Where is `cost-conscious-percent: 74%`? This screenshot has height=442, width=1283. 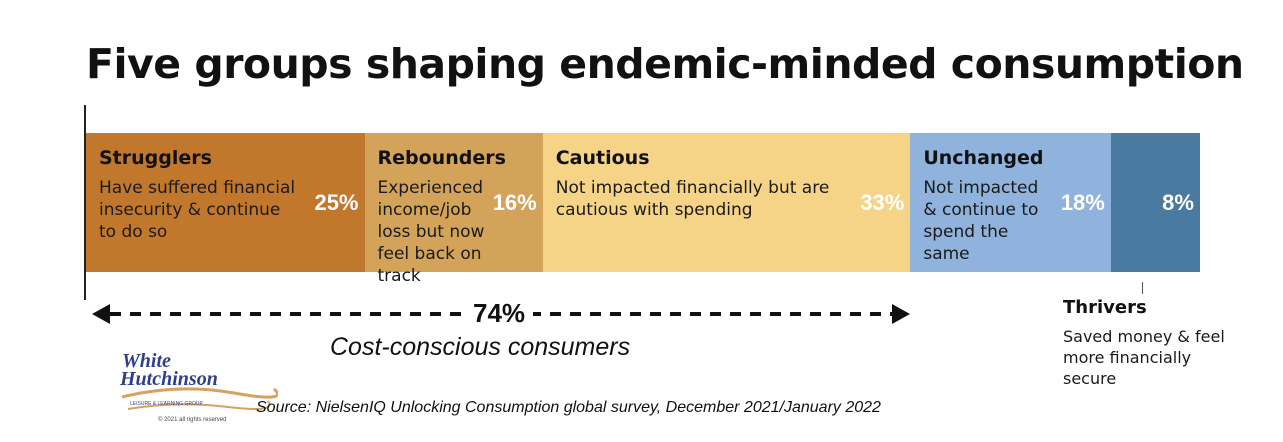
cost-conscious-percent: 74% is located at coordinates (499, 313).